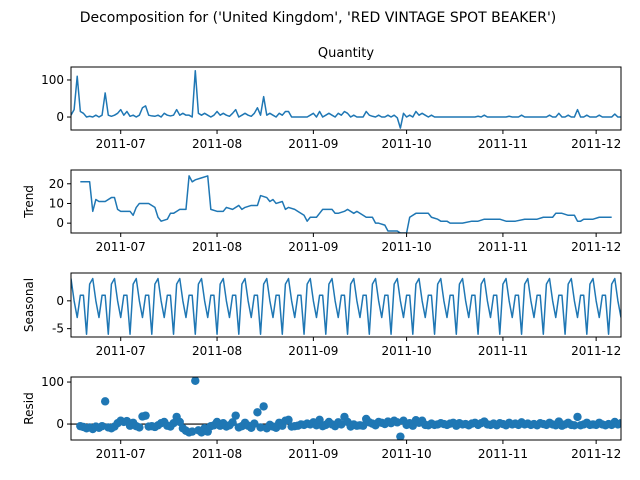 Image resolution: width=640 pixels, height=480 pixels. I want to click on y-tick-label: 10, so click(56, 203).